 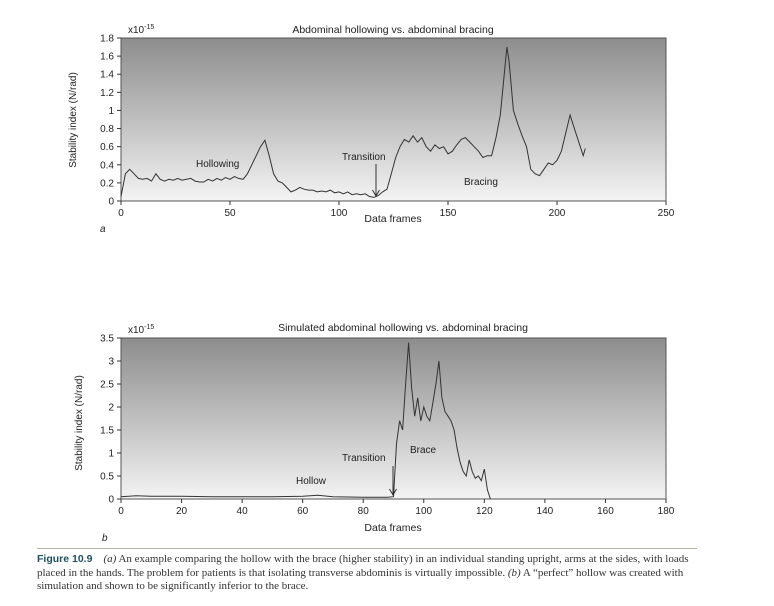 I want to click on chart-b-annotation-hollow: Hollow, so click(x=311, y=481).